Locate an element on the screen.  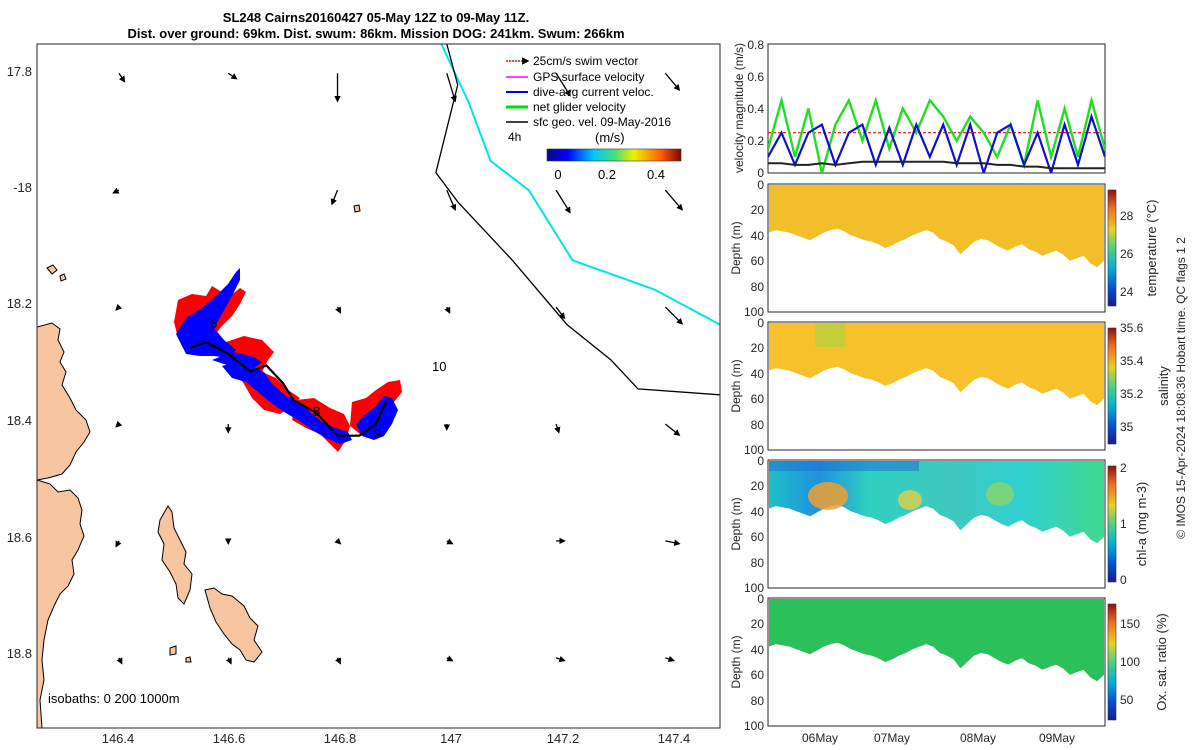
land-island-hinchinbrook is located at coordinates (175, 555).